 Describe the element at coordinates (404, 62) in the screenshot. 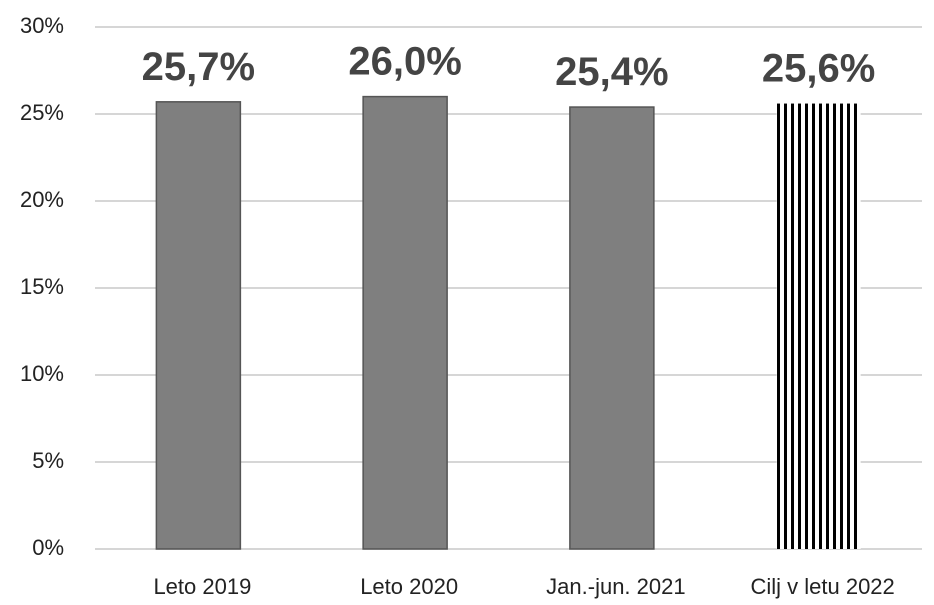

I see `value-label: 26,0%` at that location.